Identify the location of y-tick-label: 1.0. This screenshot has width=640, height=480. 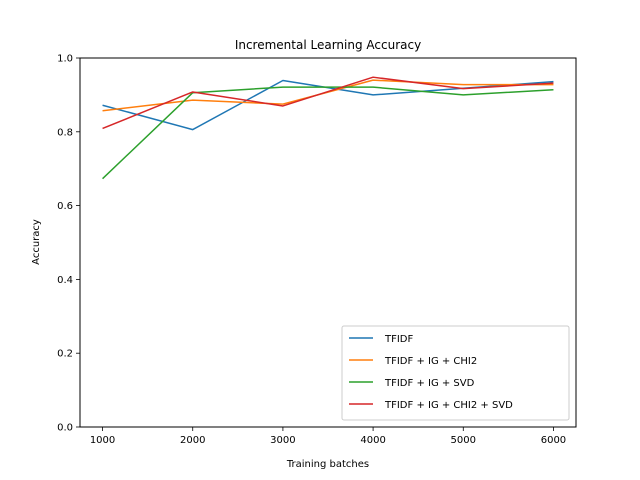
(65, 59).